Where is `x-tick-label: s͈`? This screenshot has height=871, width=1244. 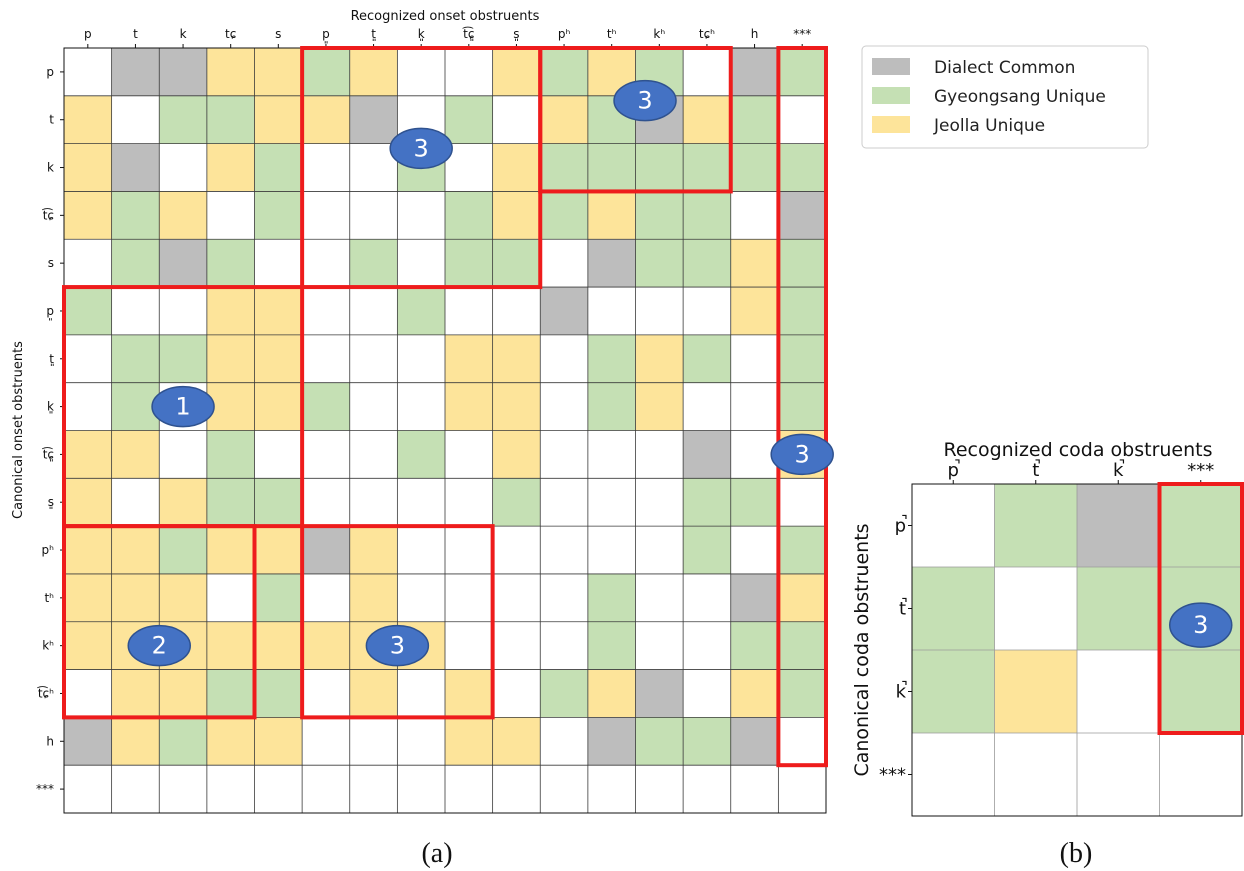 x-tick-label: s͈ is located at coordinates (516, 34).